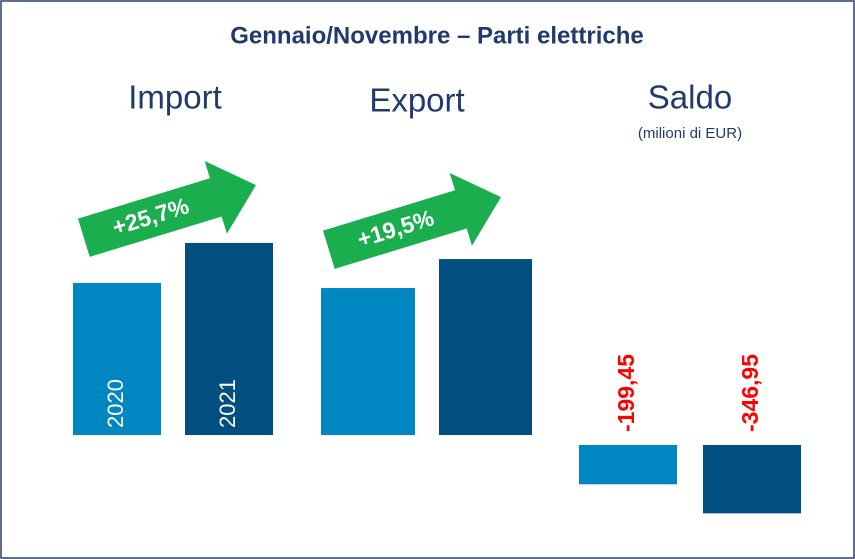 Image resolution: width=855 pixels, height=559 pixels. I want to click on value-label: -199,45, so click(626, 393).